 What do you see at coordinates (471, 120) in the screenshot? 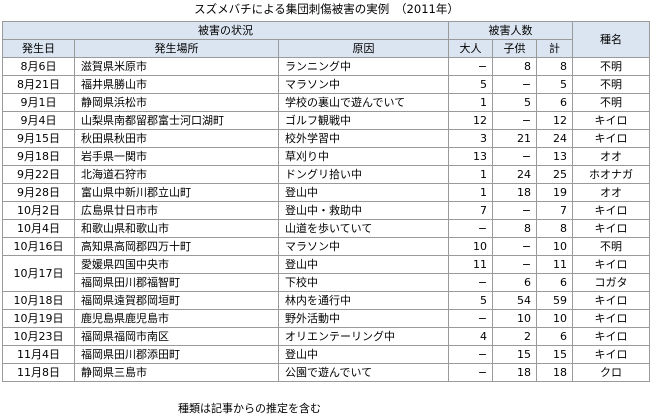
I see `cell-adults: 12` at bounding box center [471, 120].